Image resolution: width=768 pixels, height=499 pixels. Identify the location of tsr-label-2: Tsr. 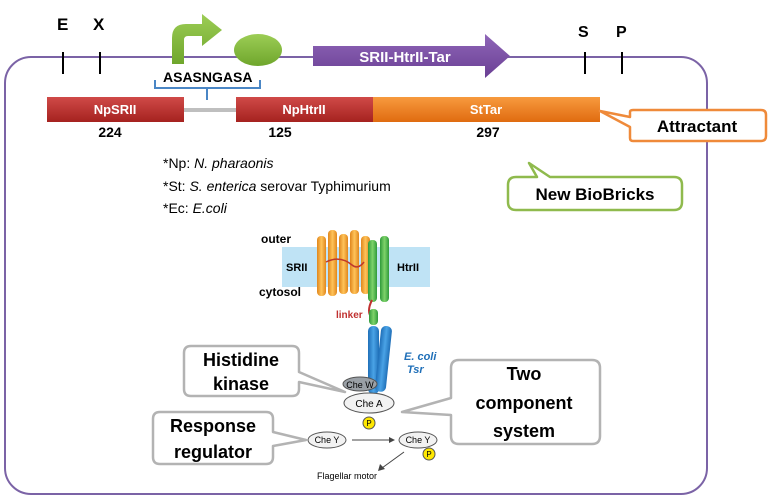
(415, 370).